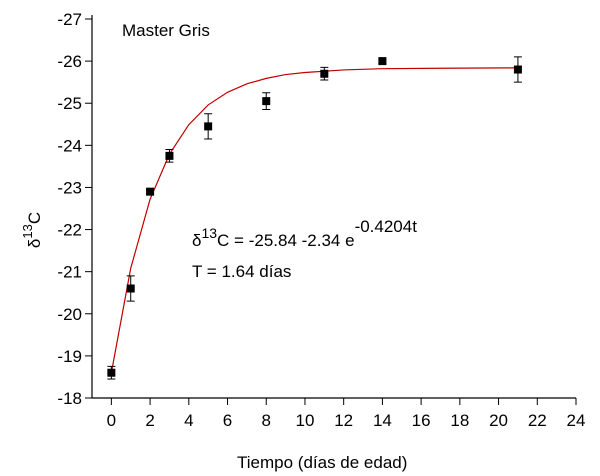 The width and height of the screenshot is (600, 476). Describe the element at coordinates (69, 187) in the screenshot. I see `y-tick-label: -23` at that location.